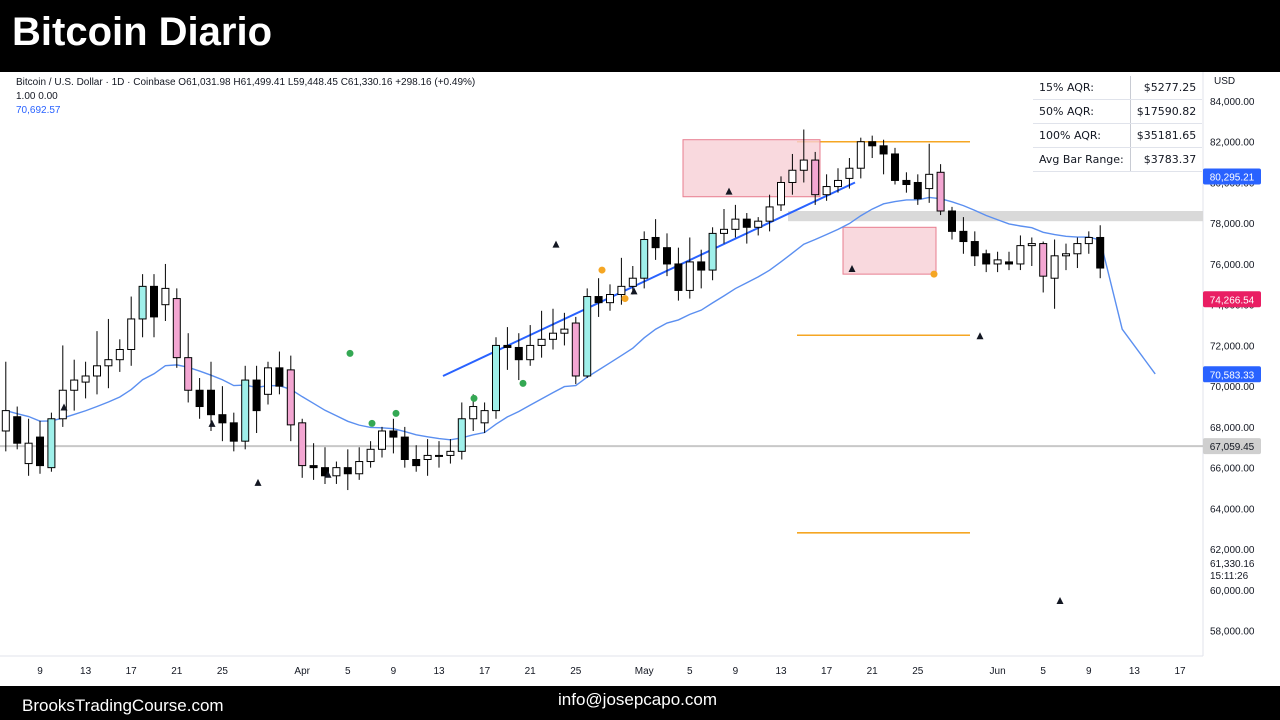 Image resolution: width=1280 pixels, height=720 pixels. I want to click on aqr-row: 100% AQR: $35181.65, so click(1118, 135).